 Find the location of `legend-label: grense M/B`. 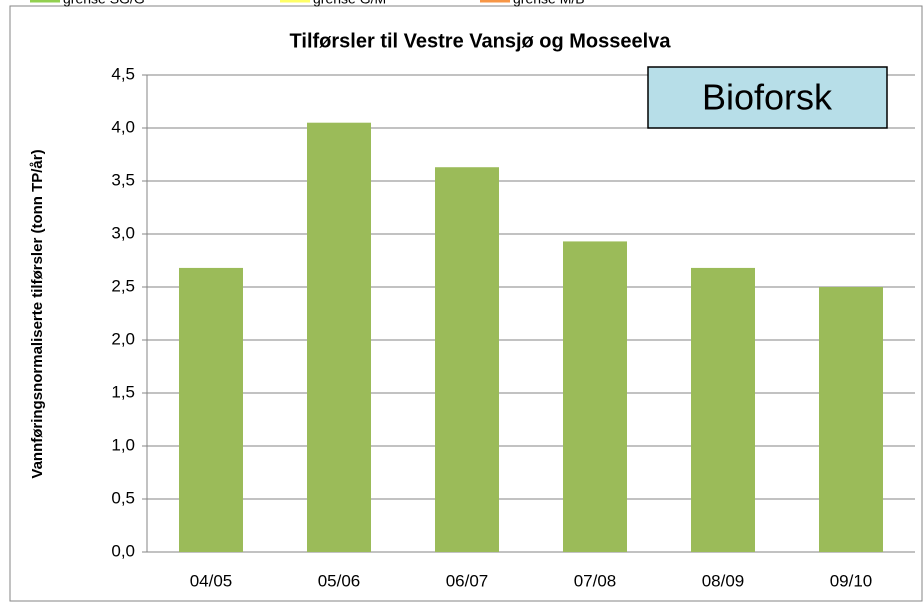

legend-label: grense M/B is located at coordinates (549, 3).